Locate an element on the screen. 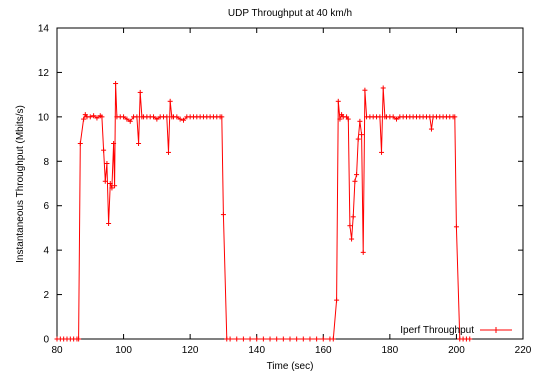 This screenshot has width=540, height=374. x-tick-label: 100 is located at coordinates (123, 350).